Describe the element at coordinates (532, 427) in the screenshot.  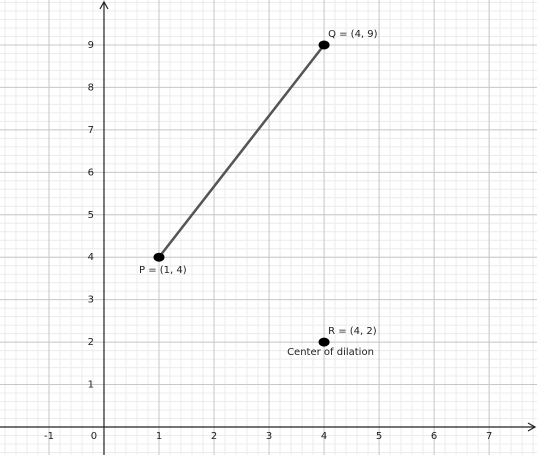
I see `x-axis-arrow` at that location.